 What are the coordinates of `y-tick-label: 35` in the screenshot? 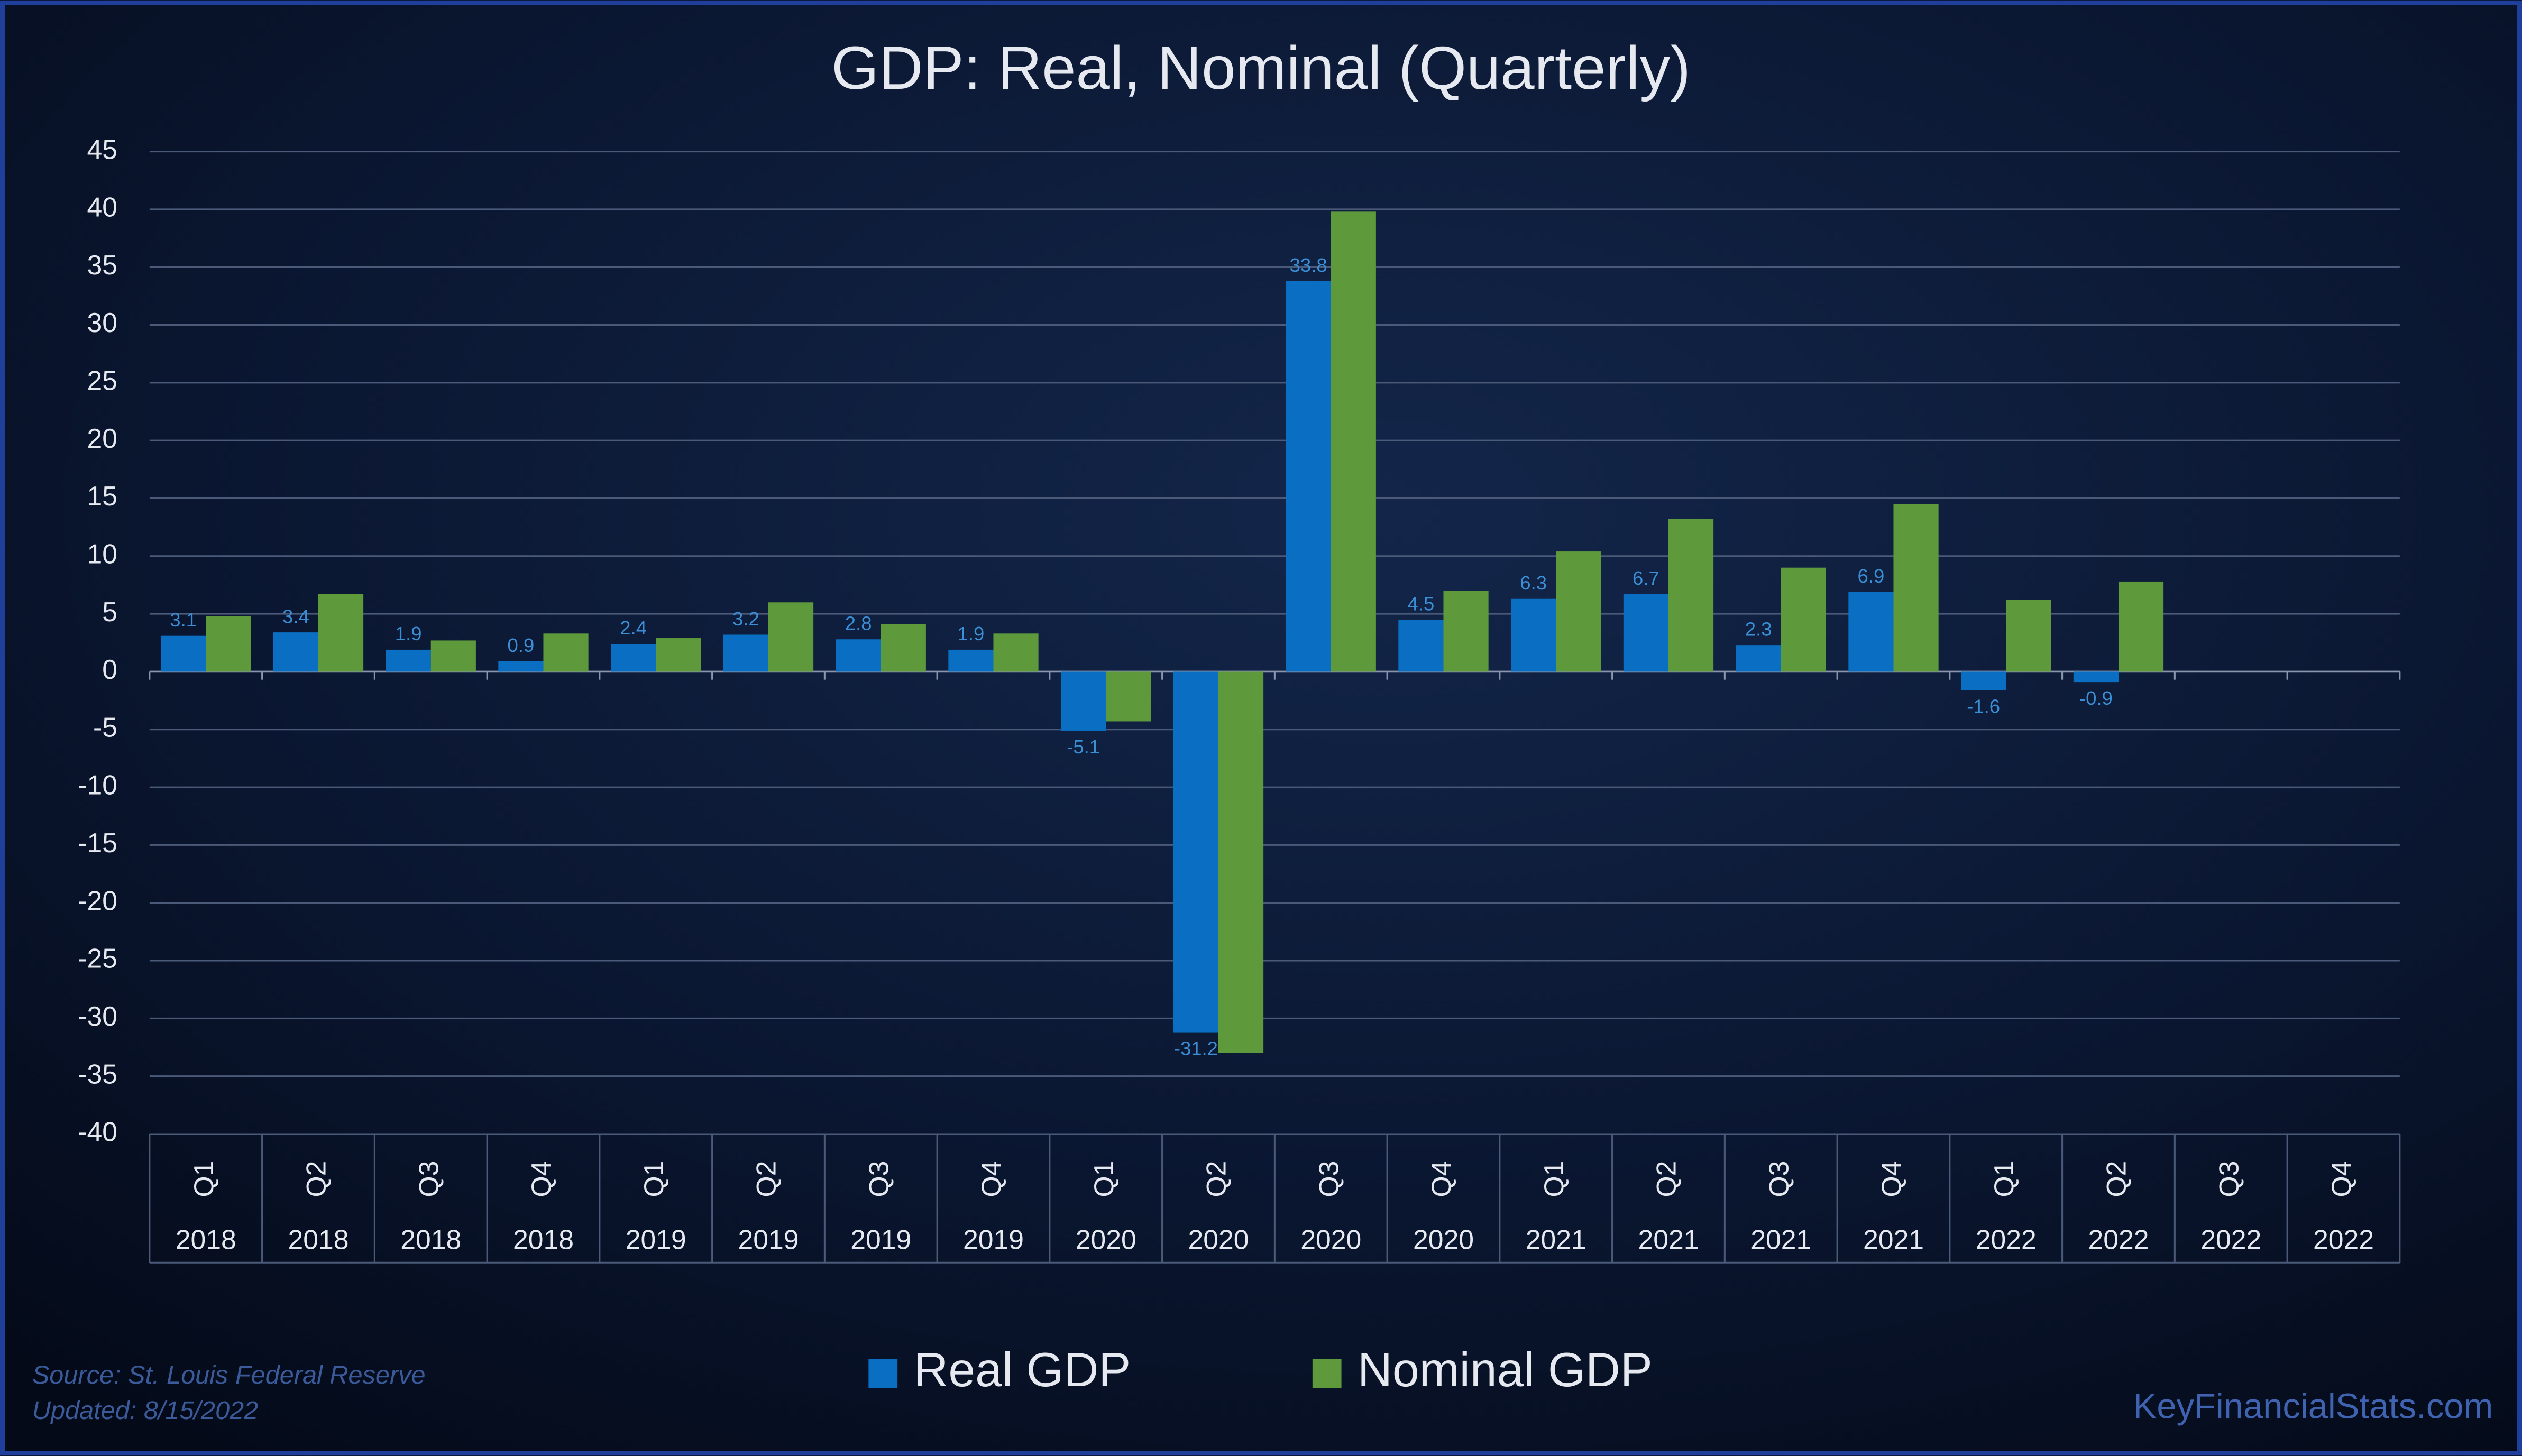 It's located at (102, 265).